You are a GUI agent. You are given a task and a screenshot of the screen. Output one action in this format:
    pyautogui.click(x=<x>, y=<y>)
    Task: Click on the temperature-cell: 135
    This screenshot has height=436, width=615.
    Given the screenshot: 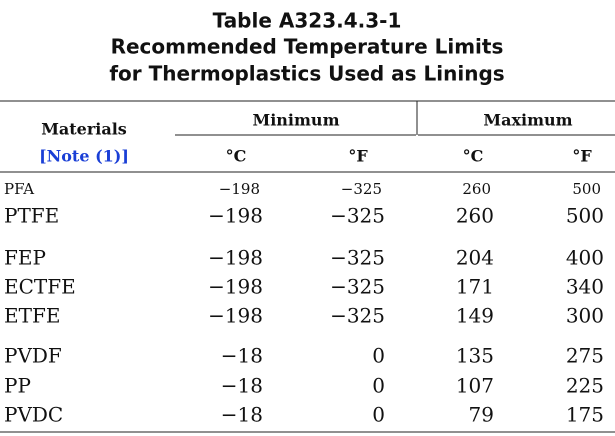 What is the action you would take?
    pyautogui.click(x=475, y=356)
    